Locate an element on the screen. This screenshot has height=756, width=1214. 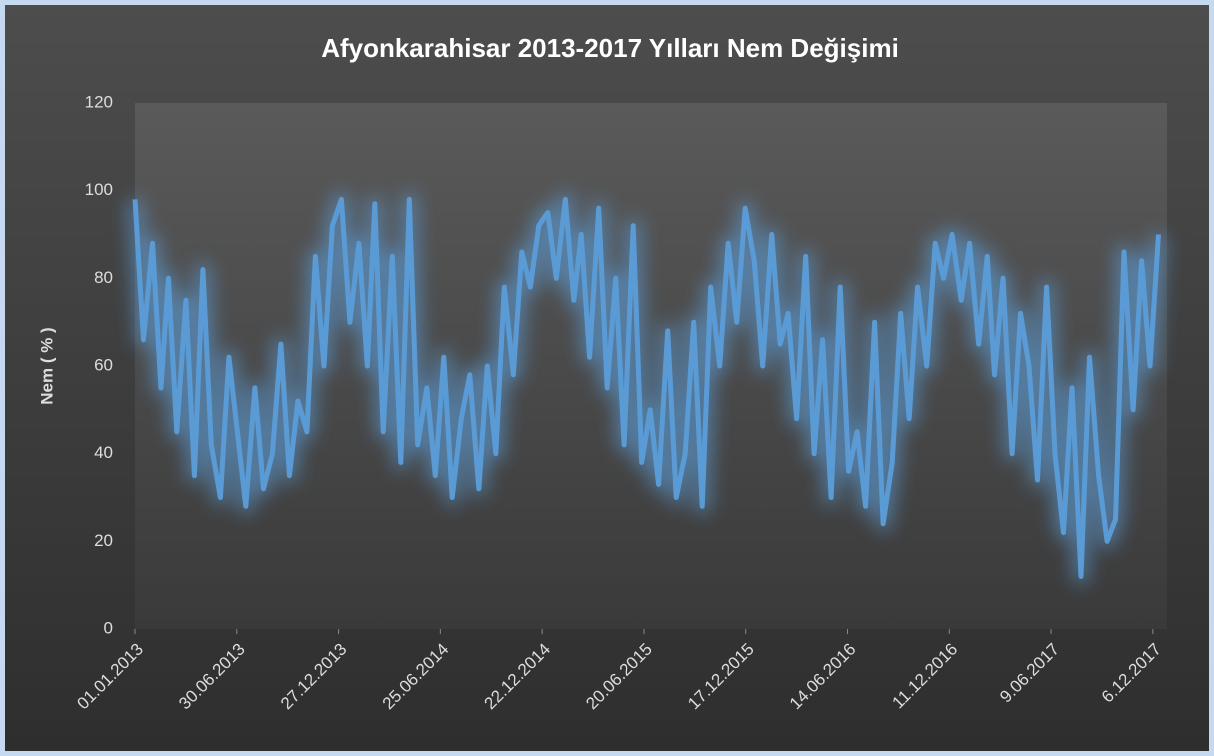
y-tick-label: 100 is located at coordinates (99, 189).